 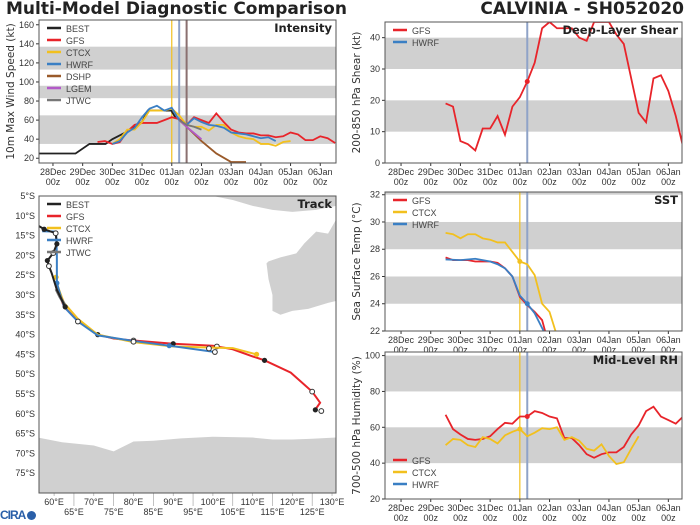 What do you see at coordinates (232, 512) in the screenshot?
I see `lon-tick-label: 105°E` at bounding box center [232, 512].